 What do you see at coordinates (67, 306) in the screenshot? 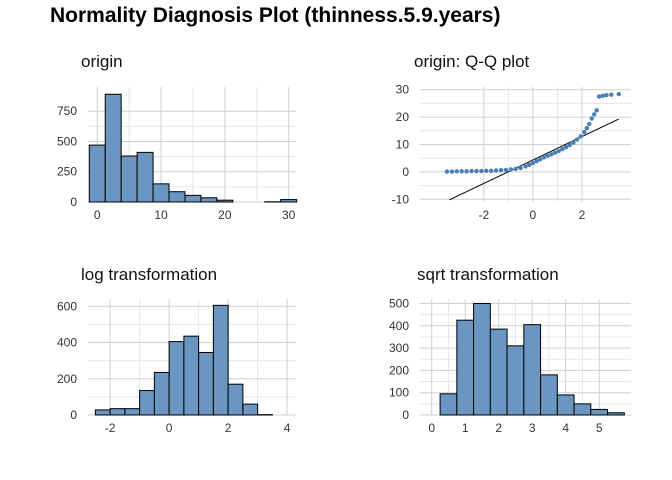
I see `y-tick-label: 600` at bounding box center [67, 306].